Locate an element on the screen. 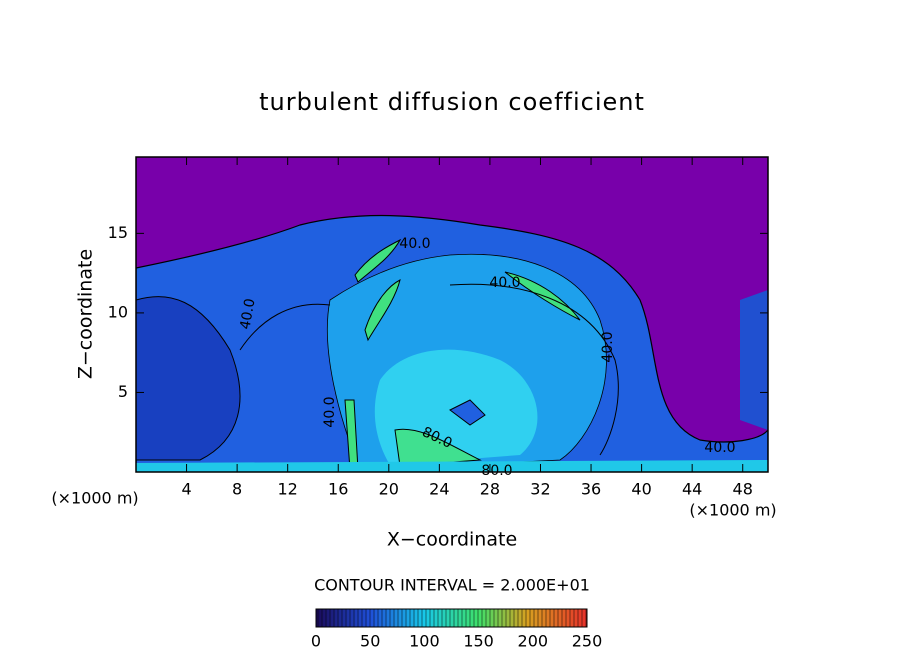  y-tick-label: 10 is located at coordinates (118, 311).